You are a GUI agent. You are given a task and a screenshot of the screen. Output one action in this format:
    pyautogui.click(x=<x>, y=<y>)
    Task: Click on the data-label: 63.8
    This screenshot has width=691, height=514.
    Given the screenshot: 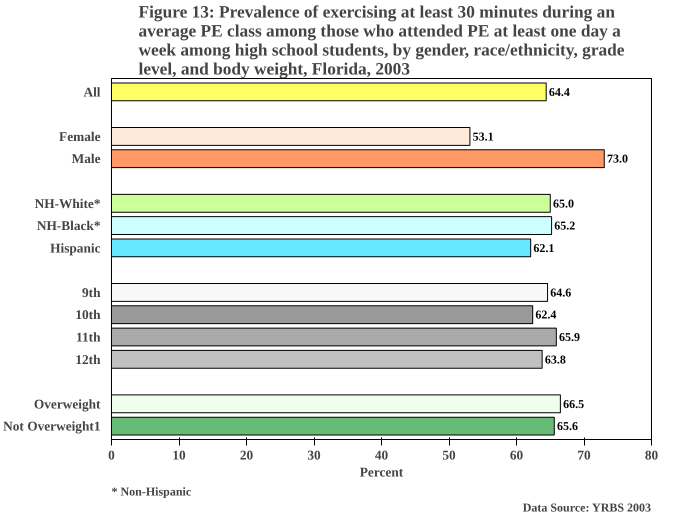 What is the action you would take?
    pyautogui.click(x=555, y=359)
    